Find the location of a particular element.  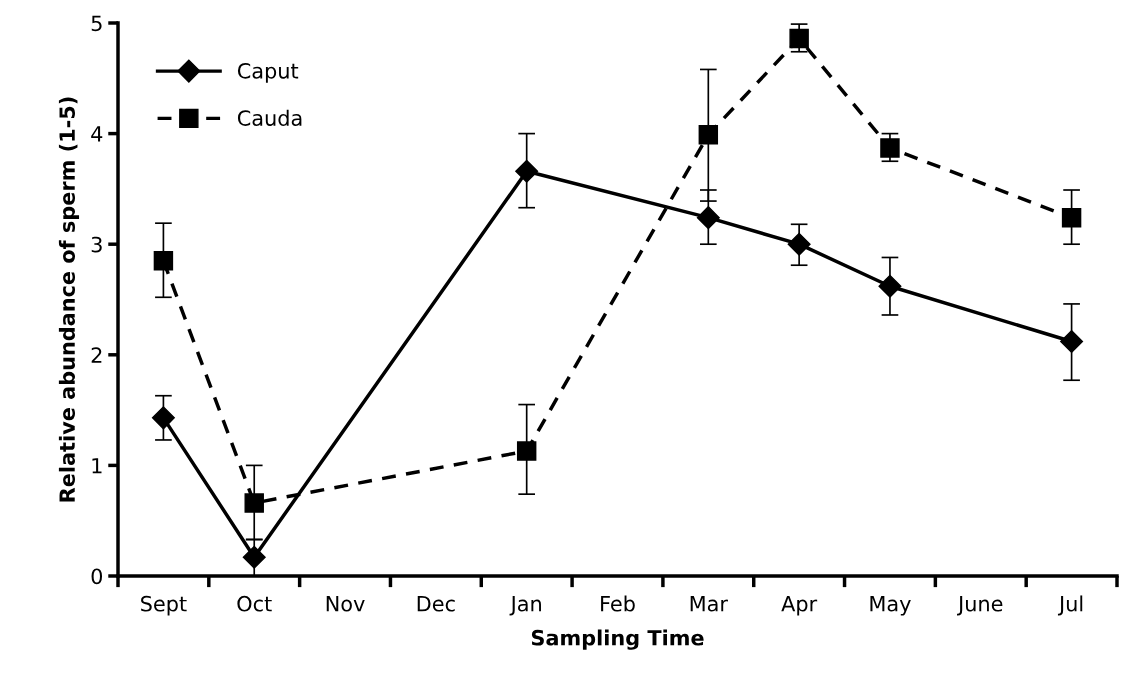

x-tick-label: Jan is located at coordinates (525, 606).